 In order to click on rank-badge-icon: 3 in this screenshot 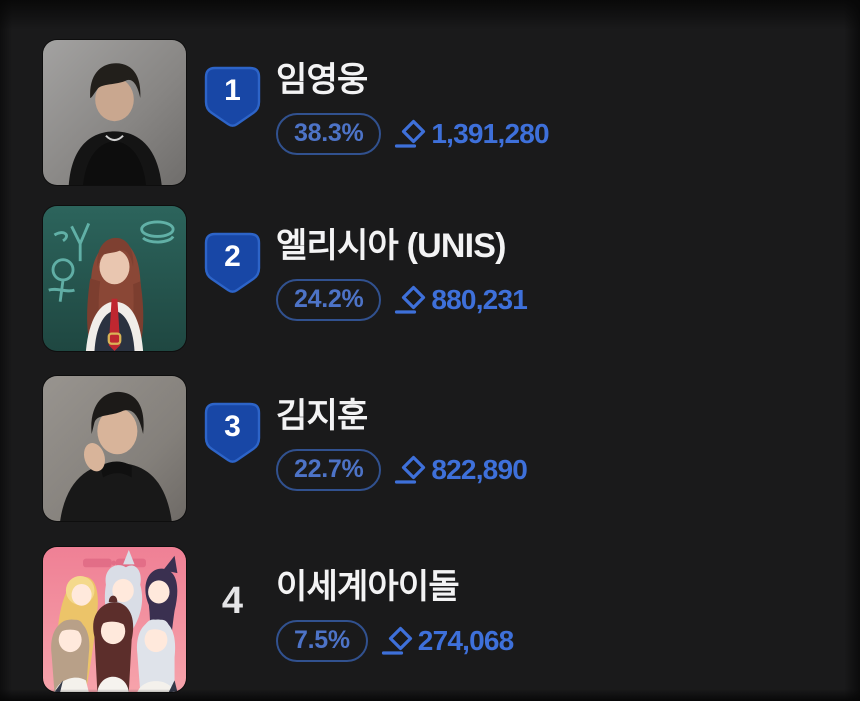, I will do `click(232, 432)`.